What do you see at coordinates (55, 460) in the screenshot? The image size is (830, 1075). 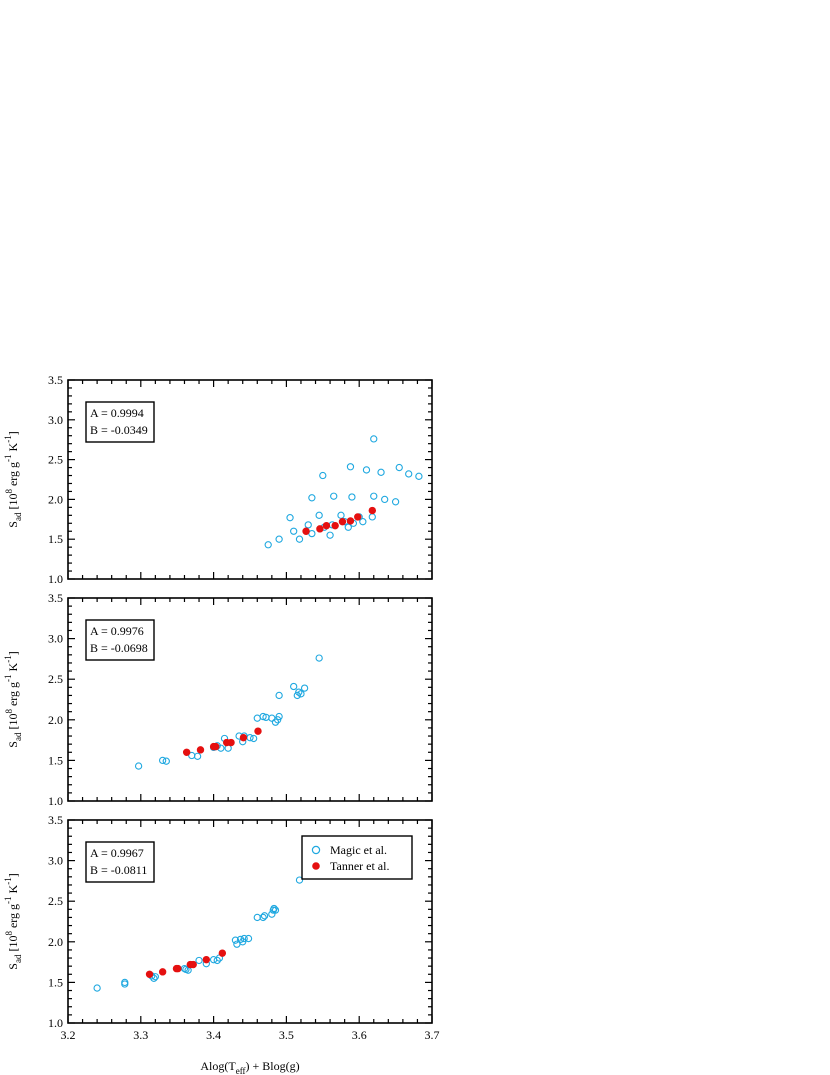 I see `y-tick-label: 2.5` at bounding box center [55, 460].